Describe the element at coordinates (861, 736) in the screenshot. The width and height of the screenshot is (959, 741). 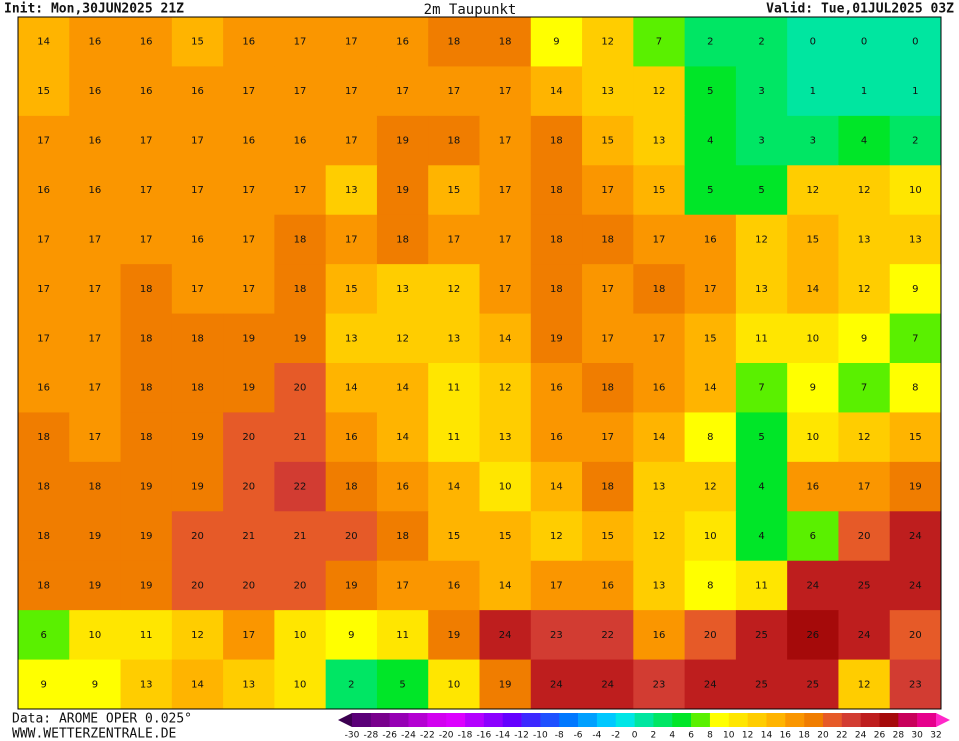
I see `colorbar-tick-label: 24` at that location.